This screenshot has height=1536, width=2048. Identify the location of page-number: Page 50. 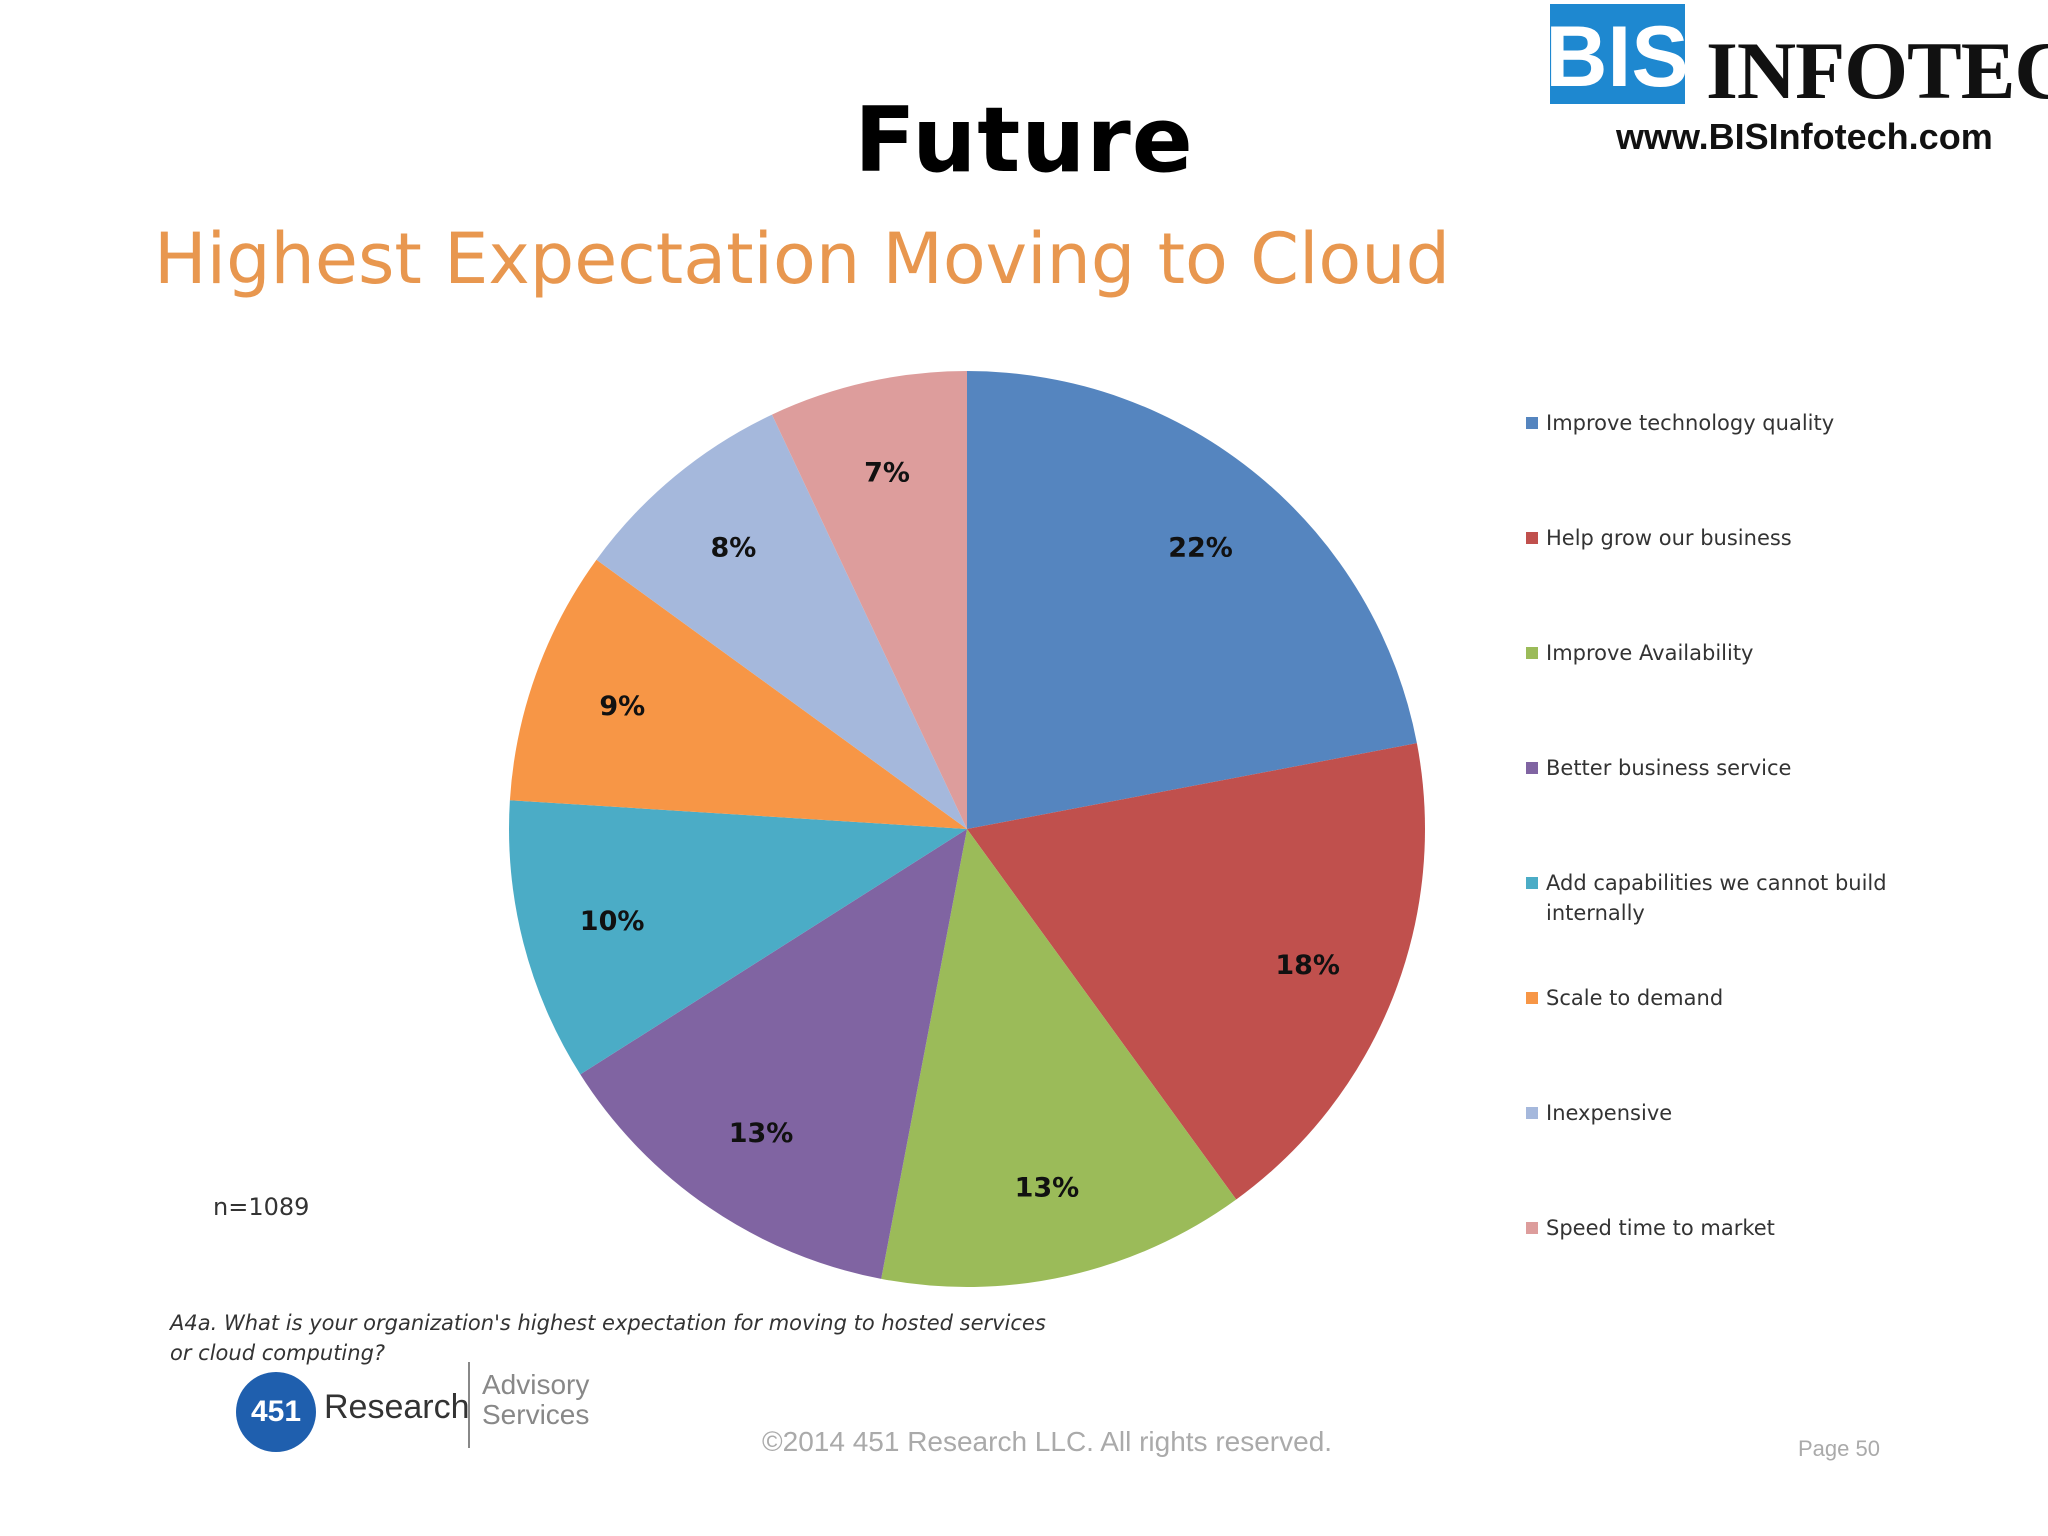
(1839, 1448).